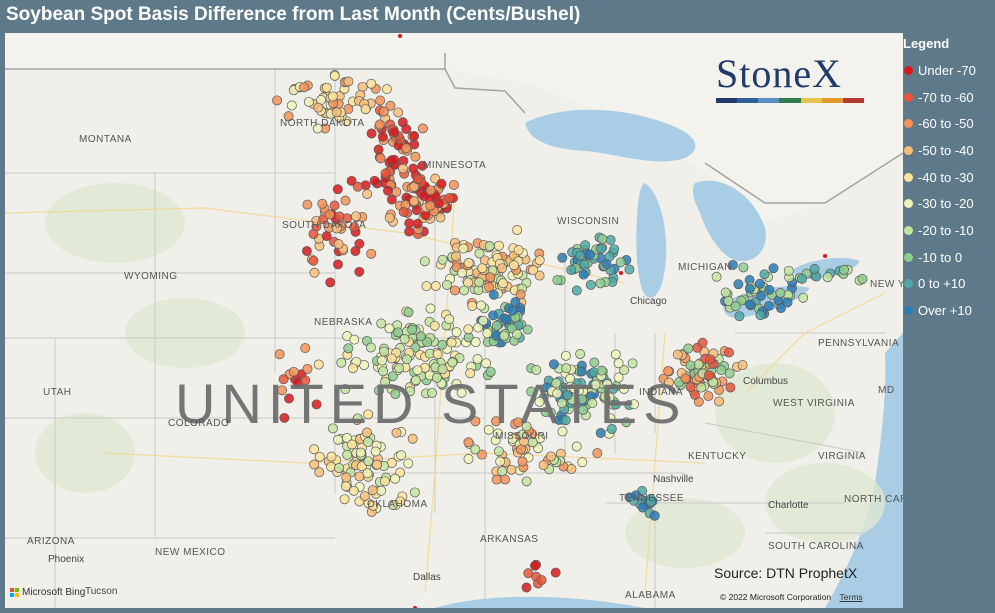 The image size is (995, 613). Describe the element at coordinates (851, 597) in the screenshot. I see `terms-link: Terms` at that location.